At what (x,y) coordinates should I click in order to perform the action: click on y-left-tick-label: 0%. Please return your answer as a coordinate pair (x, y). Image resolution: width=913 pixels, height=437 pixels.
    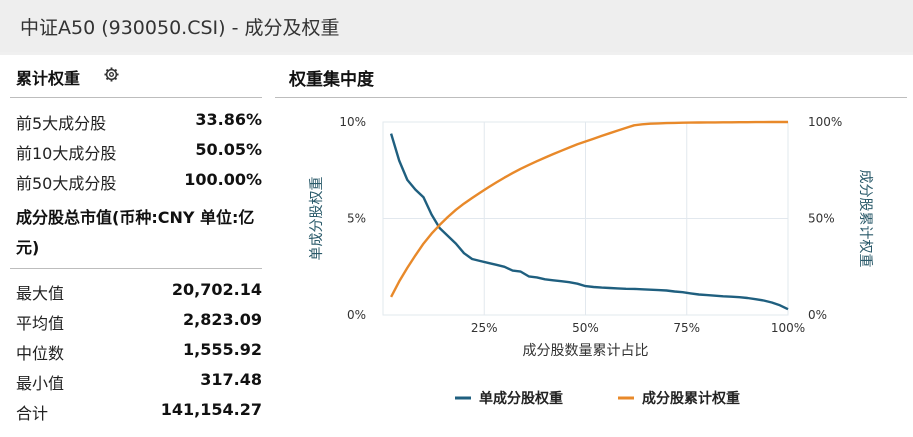
    Looking at the image, I should click on (356, 315).